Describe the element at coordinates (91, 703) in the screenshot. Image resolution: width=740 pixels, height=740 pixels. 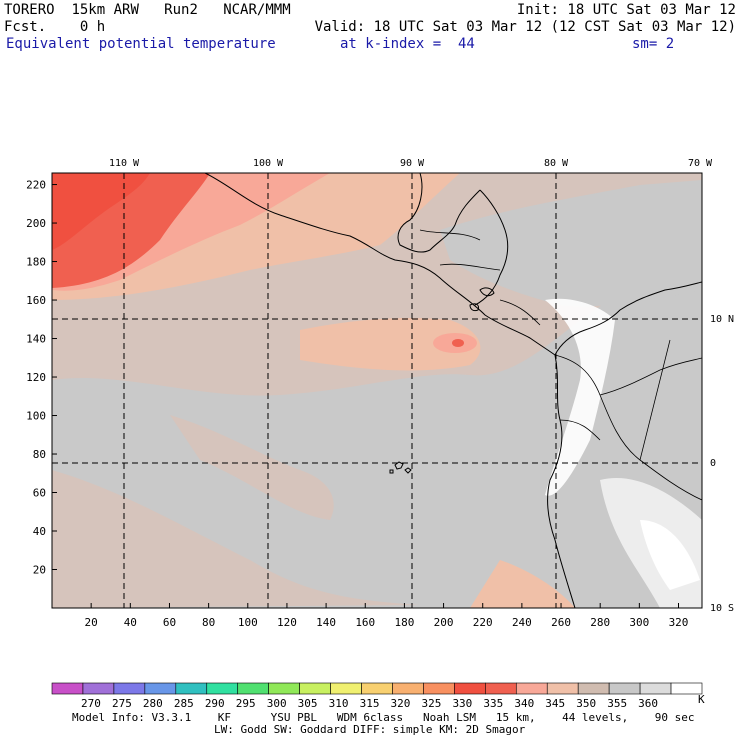
I see `colorbar-level-label: 270` at that location.